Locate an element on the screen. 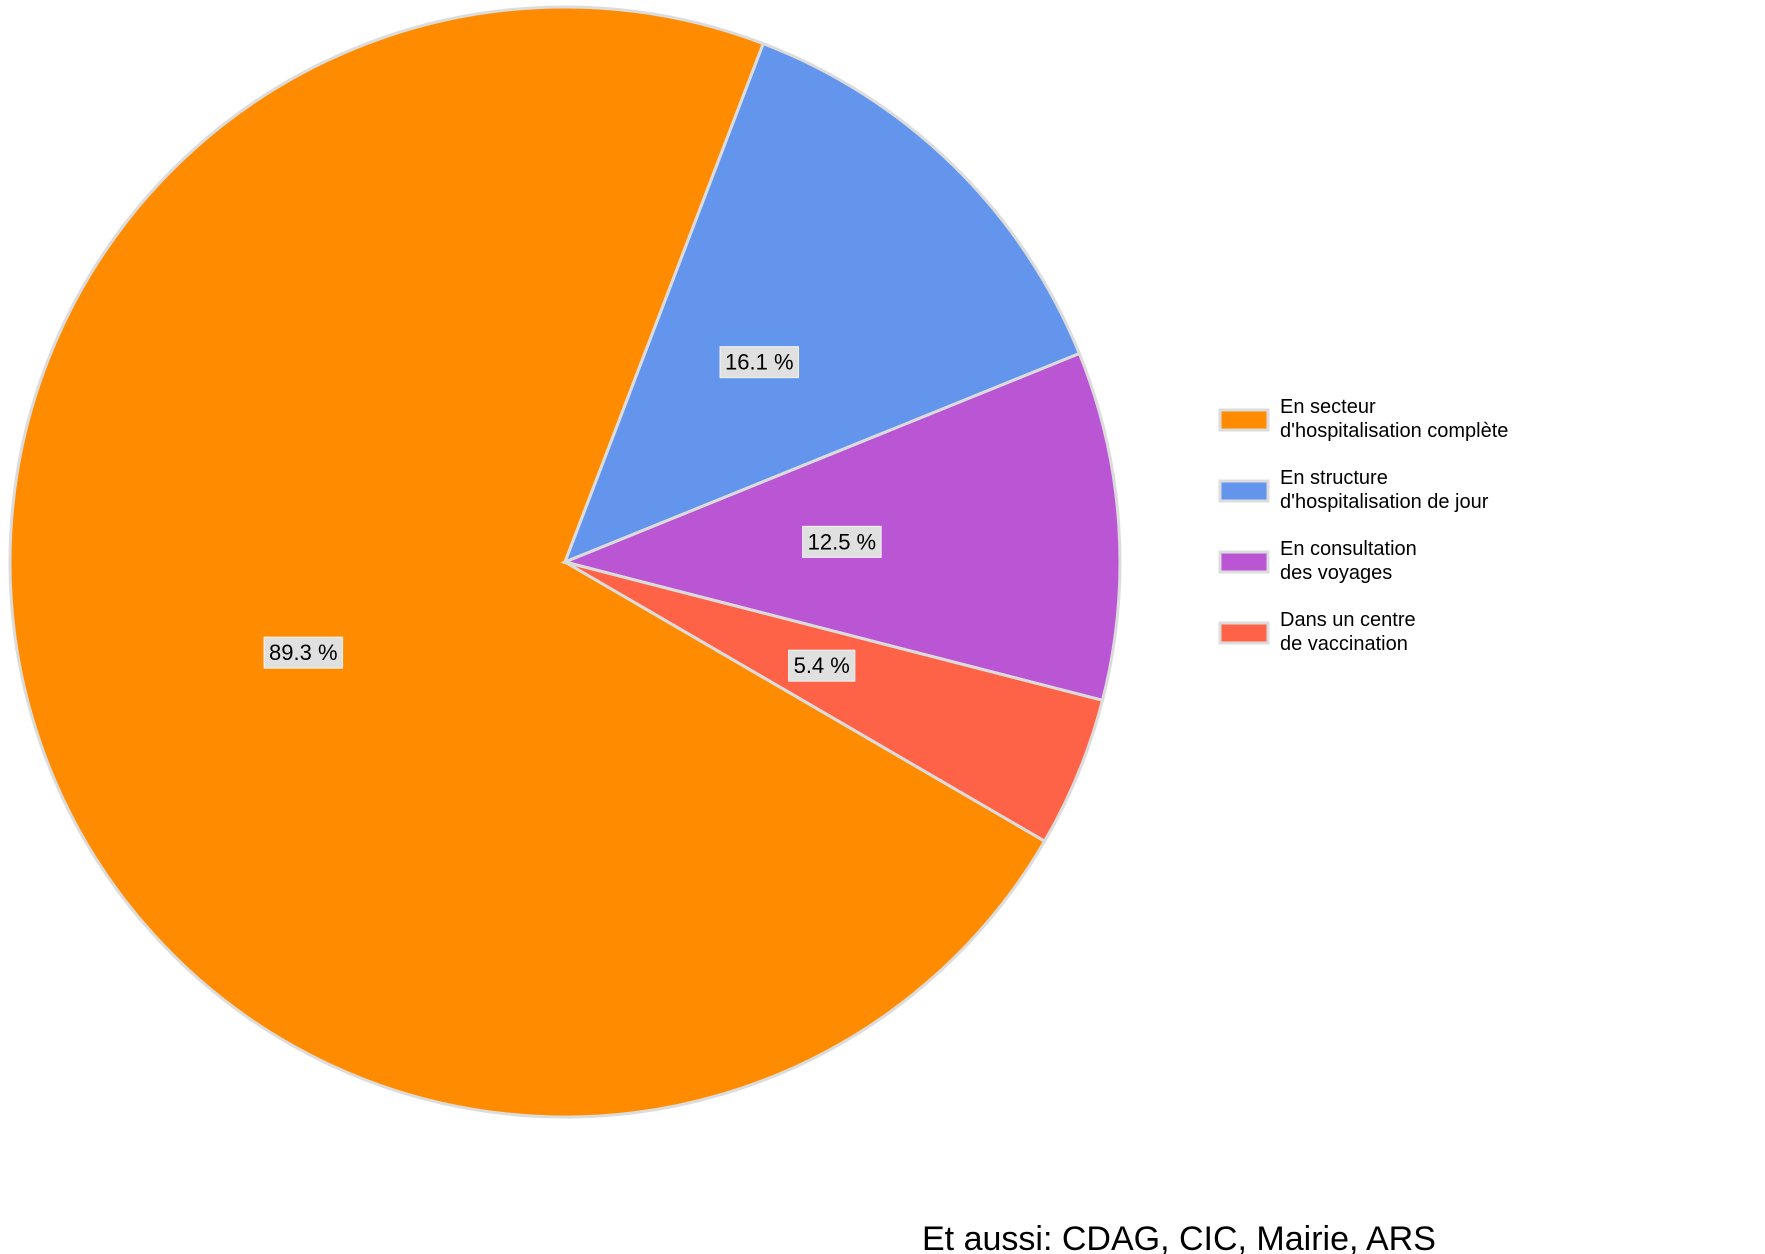  legend-line: des voyages is located at coordinates (1336, 573).